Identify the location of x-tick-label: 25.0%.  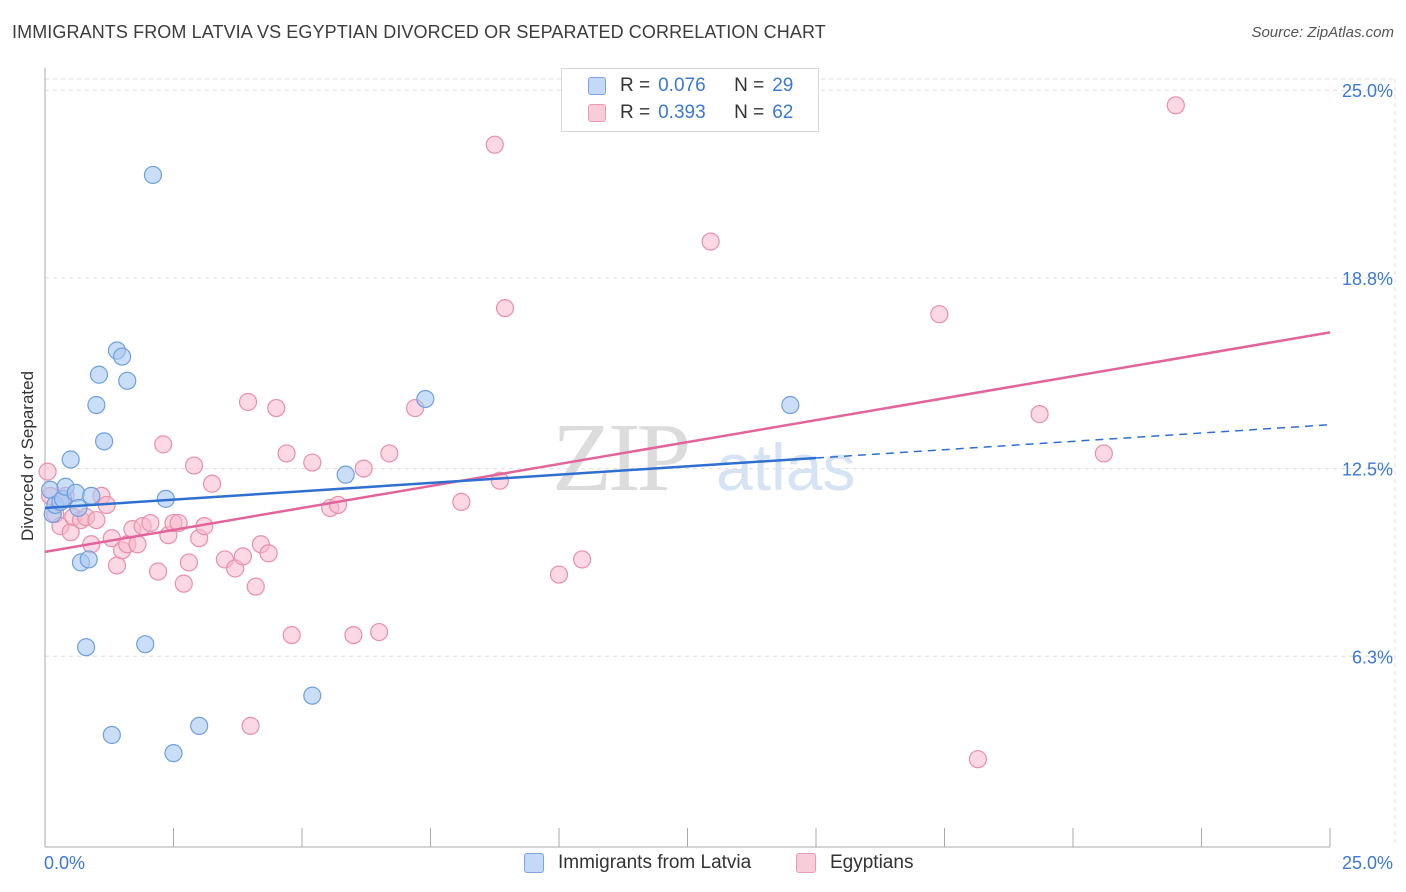
(1367, 863).